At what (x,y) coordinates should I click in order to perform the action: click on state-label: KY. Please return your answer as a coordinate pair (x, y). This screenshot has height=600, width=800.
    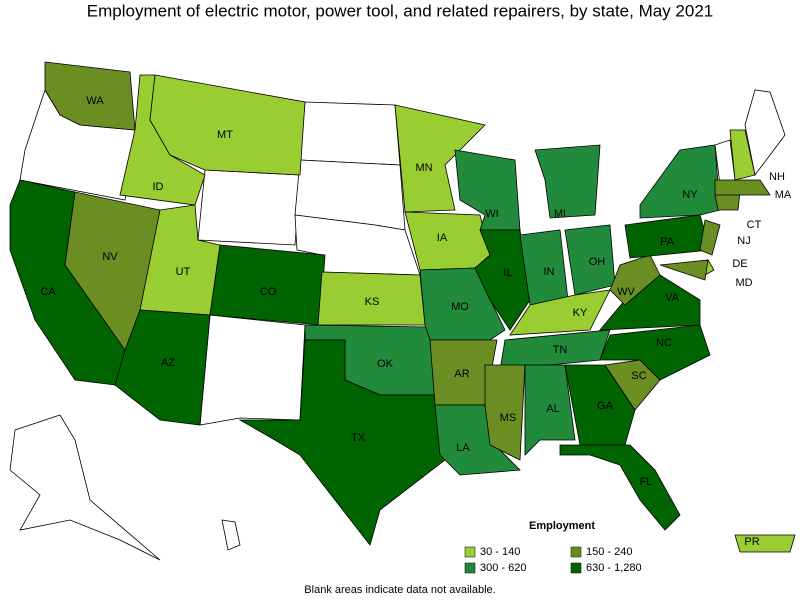
    Looking at the image, I should click on (580, 313).